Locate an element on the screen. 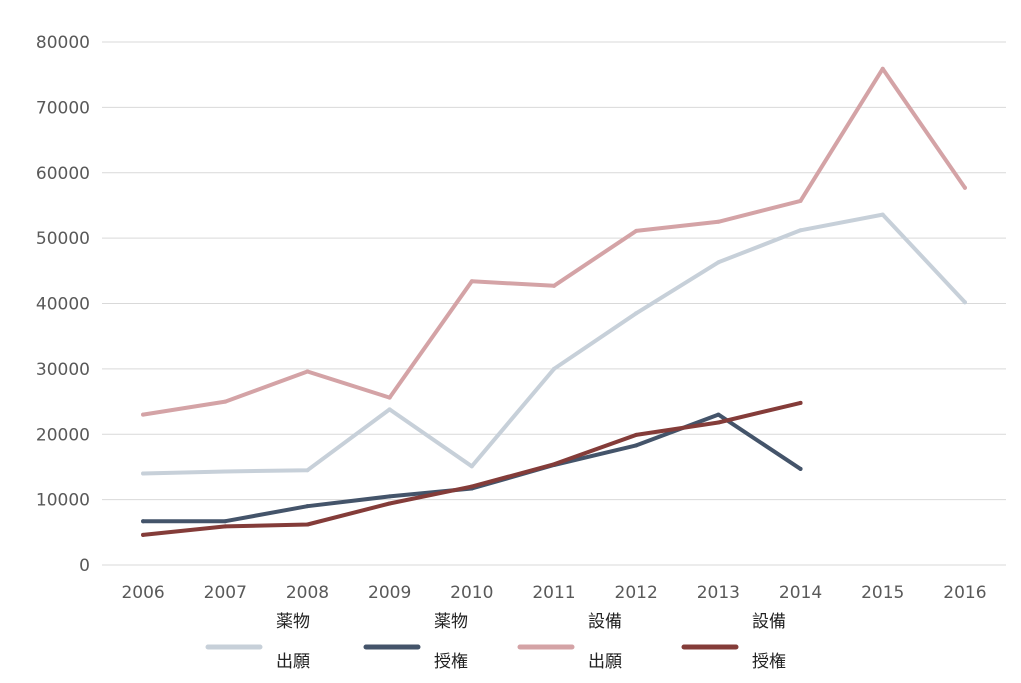  x-tick-label: 2009 is located at coordinates (389, 593).